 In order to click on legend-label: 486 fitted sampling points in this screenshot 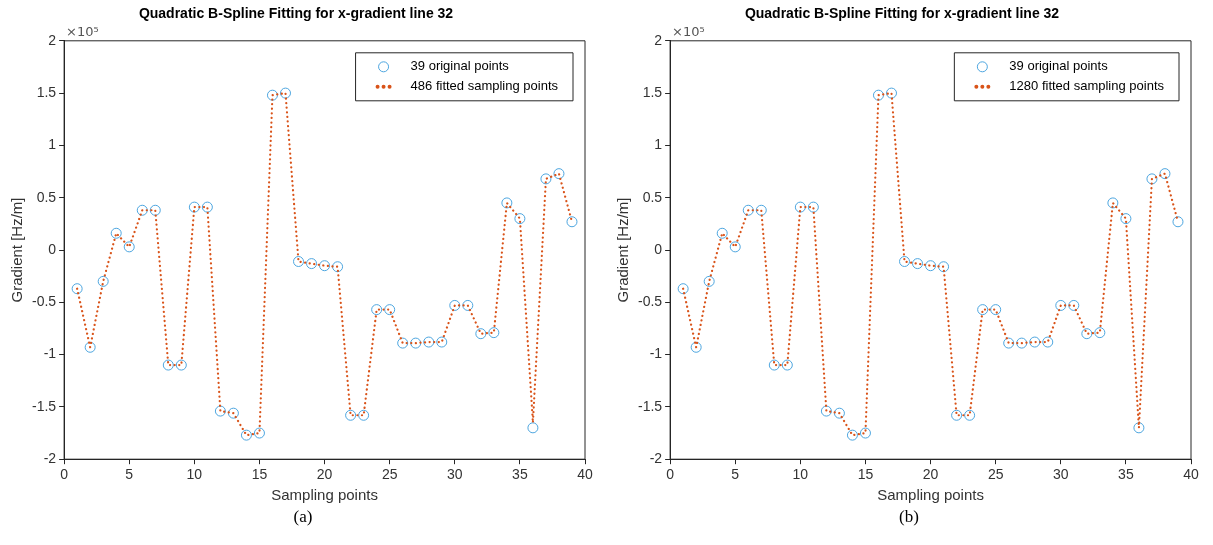, I will do `click(484, 86)`.